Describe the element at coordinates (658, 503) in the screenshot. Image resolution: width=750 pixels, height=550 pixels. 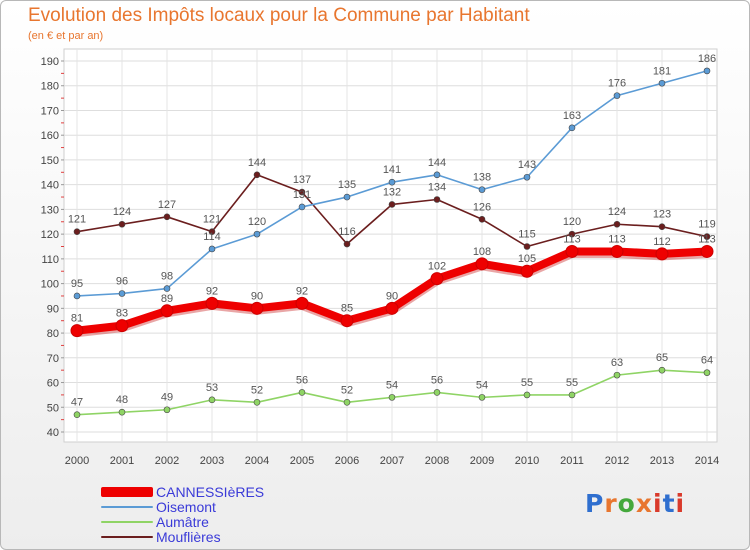
I see `logo-letter: i` at that location.